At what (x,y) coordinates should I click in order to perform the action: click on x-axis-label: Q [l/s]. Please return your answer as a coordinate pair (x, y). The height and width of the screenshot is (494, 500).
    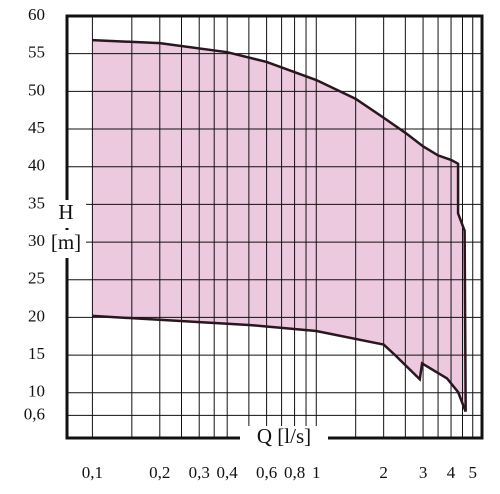
    Looking at the image, I should click on (284, 436).